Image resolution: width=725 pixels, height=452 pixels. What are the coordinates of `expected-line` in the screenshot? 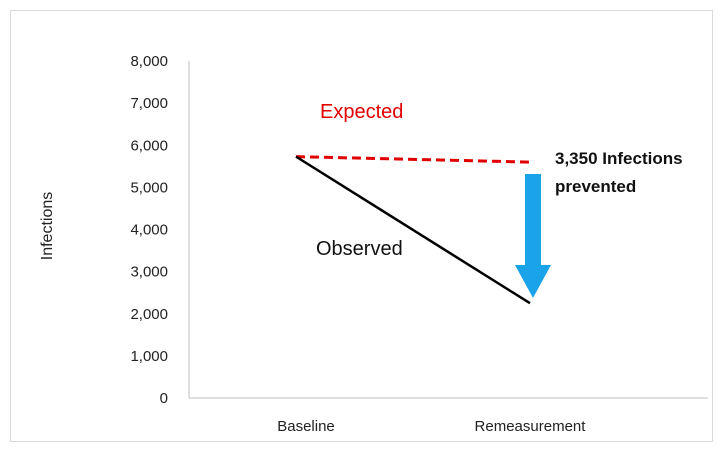 It's located at (413, 159).